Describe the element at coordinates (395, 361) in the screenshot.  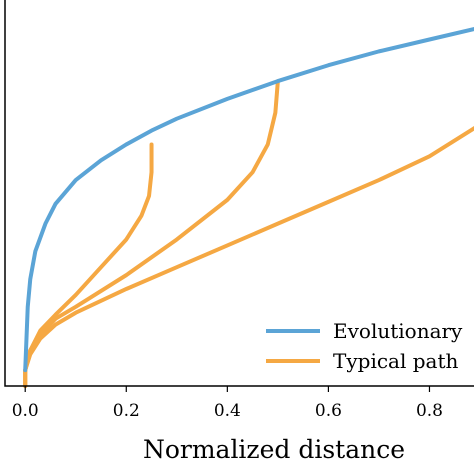
I see `legend-label: Typical path` at that location.